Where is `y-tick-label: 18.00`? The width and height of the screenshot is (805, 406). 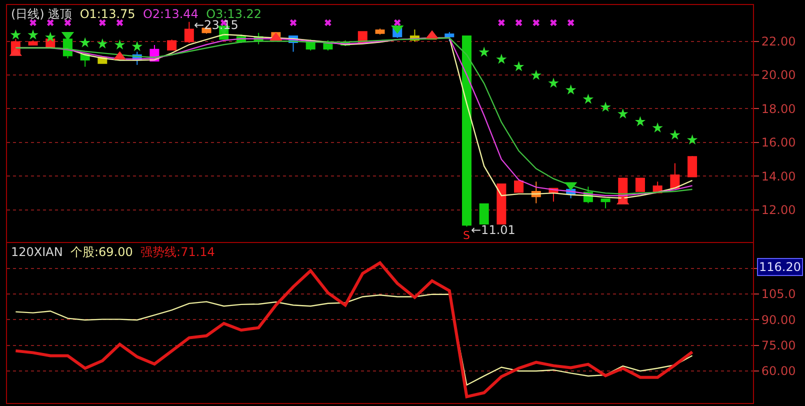
y-tick-label: 18.00 is located at coordinates (778, 109).